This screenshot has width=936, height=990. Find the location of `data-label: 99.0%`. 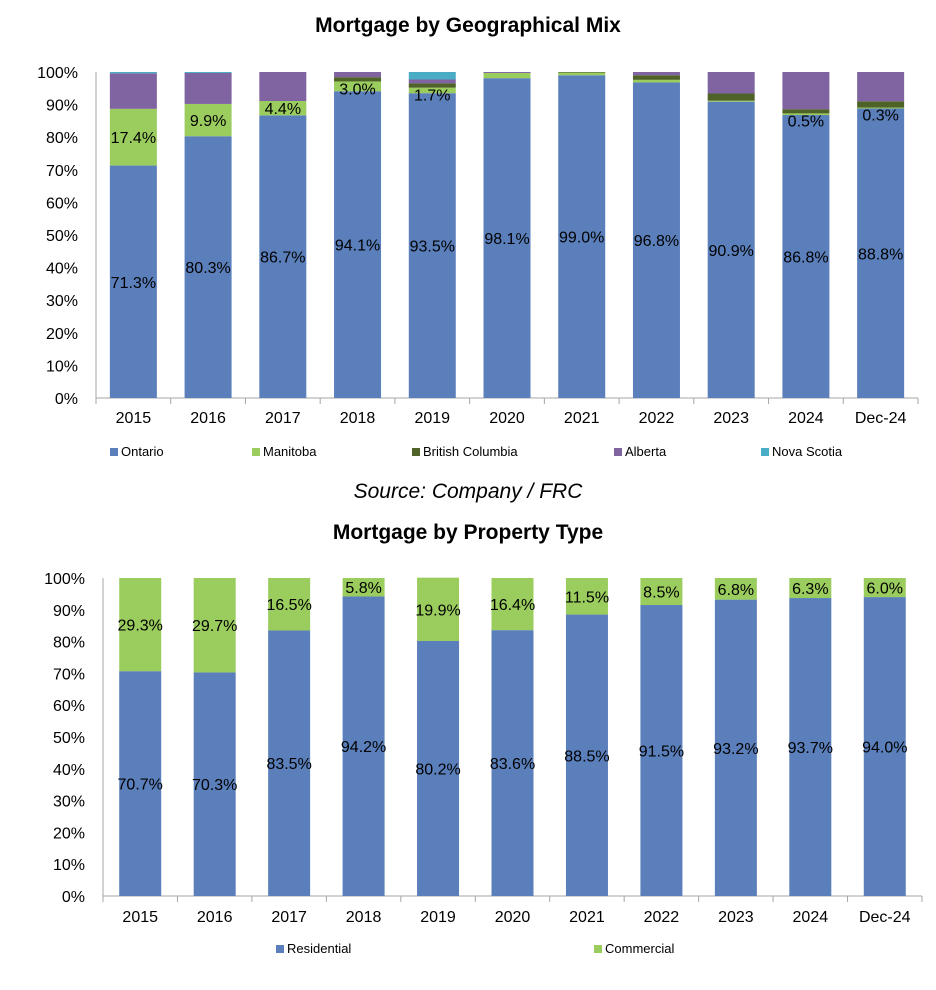

data-label: 99.0% is located at coordinates (581, 238).